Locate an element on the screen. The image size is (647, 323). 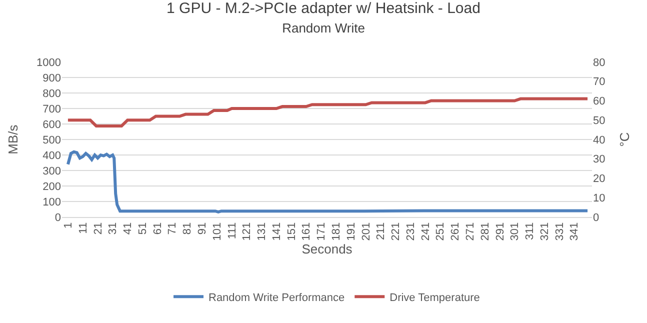
line-series is located at coordinates (328, 112).